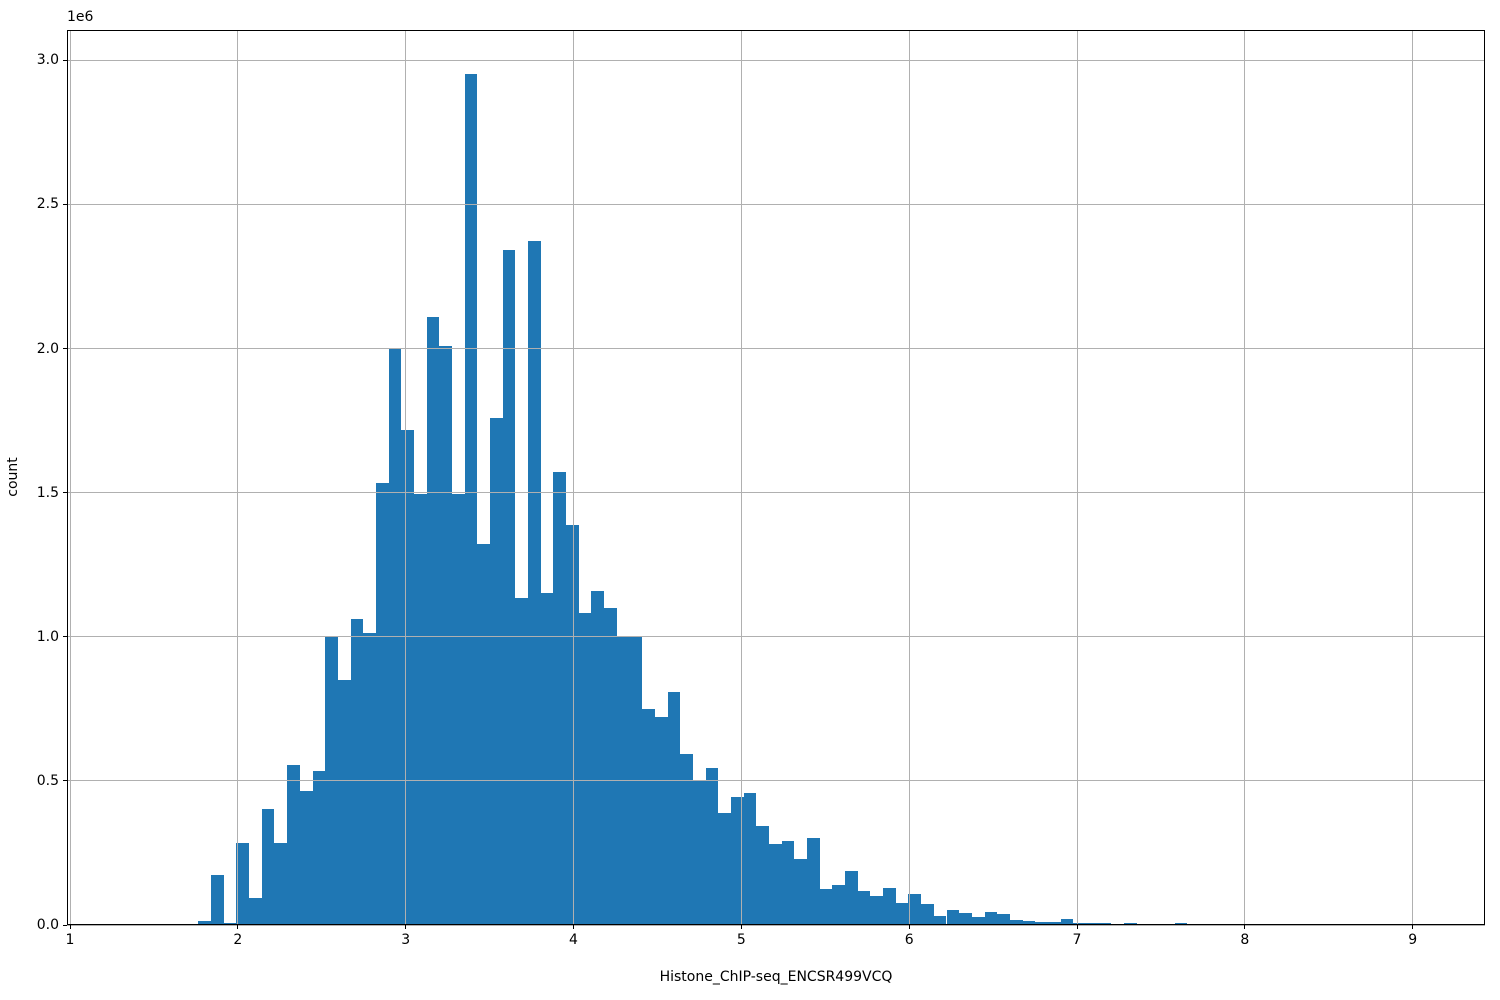 This screenshot has width=1500, height=1000. Describe the element at coordinates (47, 780) in the screenshot. I see `y-tick-label: 0.5` at that location.